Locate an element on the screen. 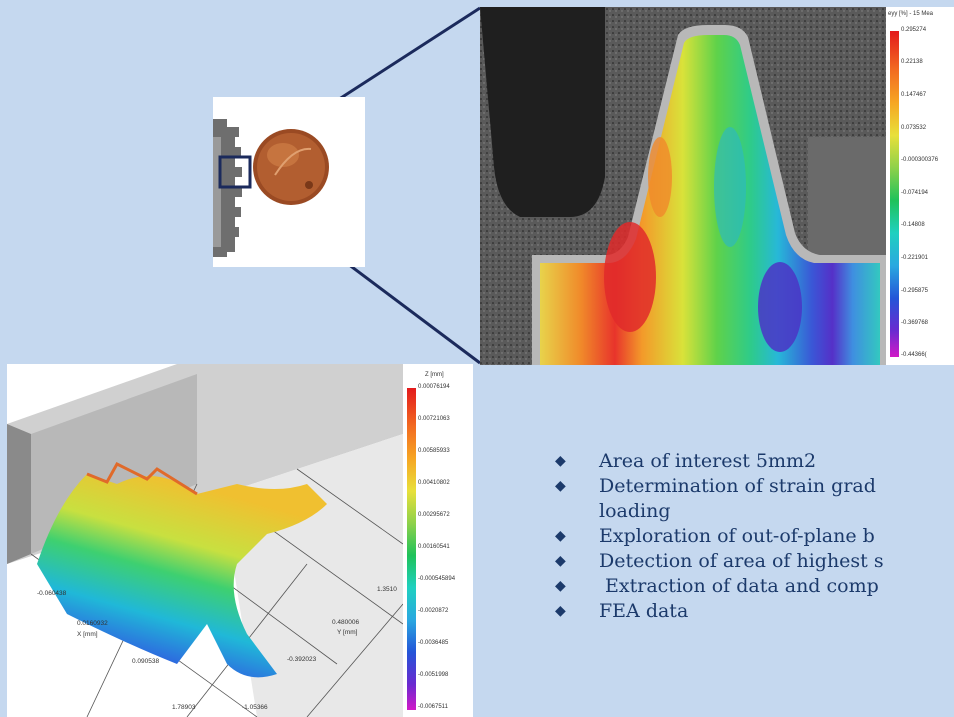 Image resolution: width=954 pixels, height=717 pixels. z-legend-tick: 0.00076194 is located at coordinates (434, 387).